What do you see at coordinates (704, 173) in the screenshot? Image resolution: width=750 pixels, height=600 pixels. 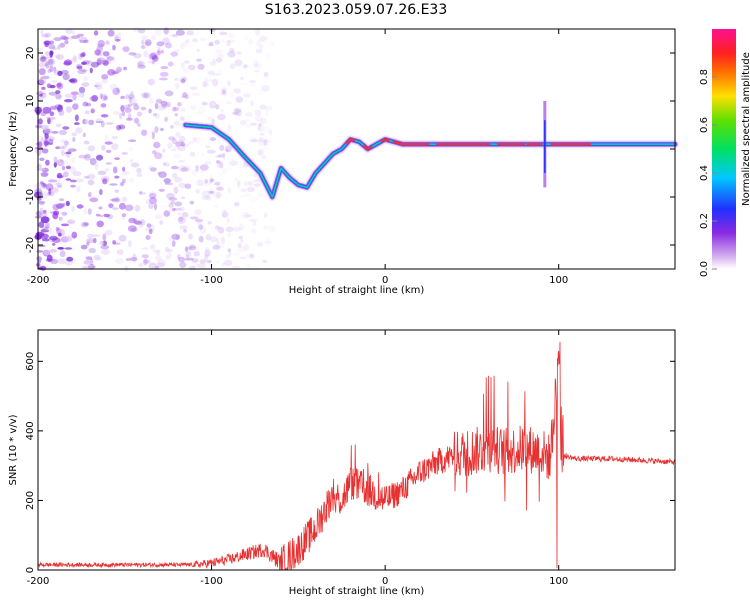 I see `colorbar-tick-label: 0.4` at bounding box center [704, 173].